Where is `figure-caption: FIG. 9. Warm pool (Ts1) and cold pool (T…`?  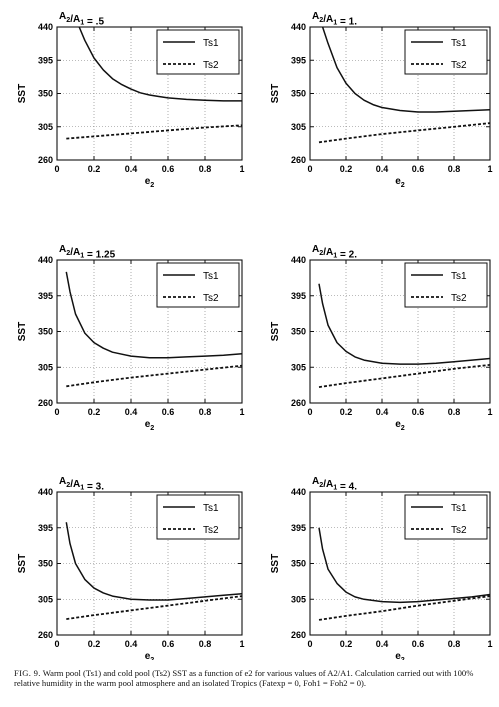
figure-caption: FIG. 9. Warm pool (Ts1) and cold pool (T… is located at coordinates (253, 678).